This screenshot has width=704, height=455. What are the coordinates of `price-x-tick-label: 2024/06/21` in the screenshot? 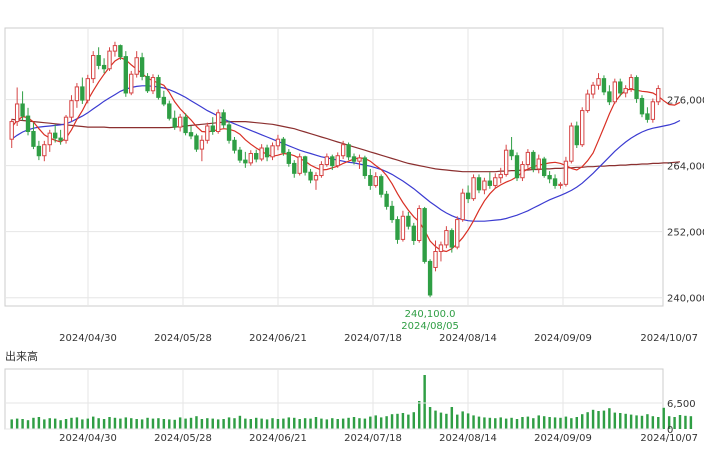 It's located at (278, 338).